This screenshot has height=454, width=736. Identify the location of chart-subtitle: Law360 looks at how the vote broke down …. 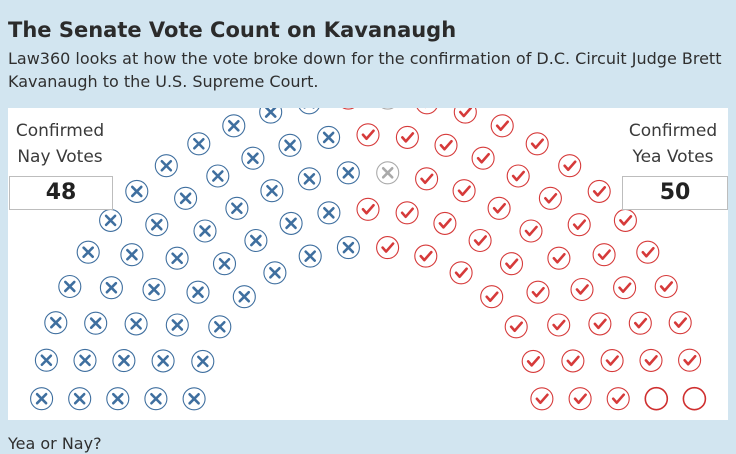
(365, 70).